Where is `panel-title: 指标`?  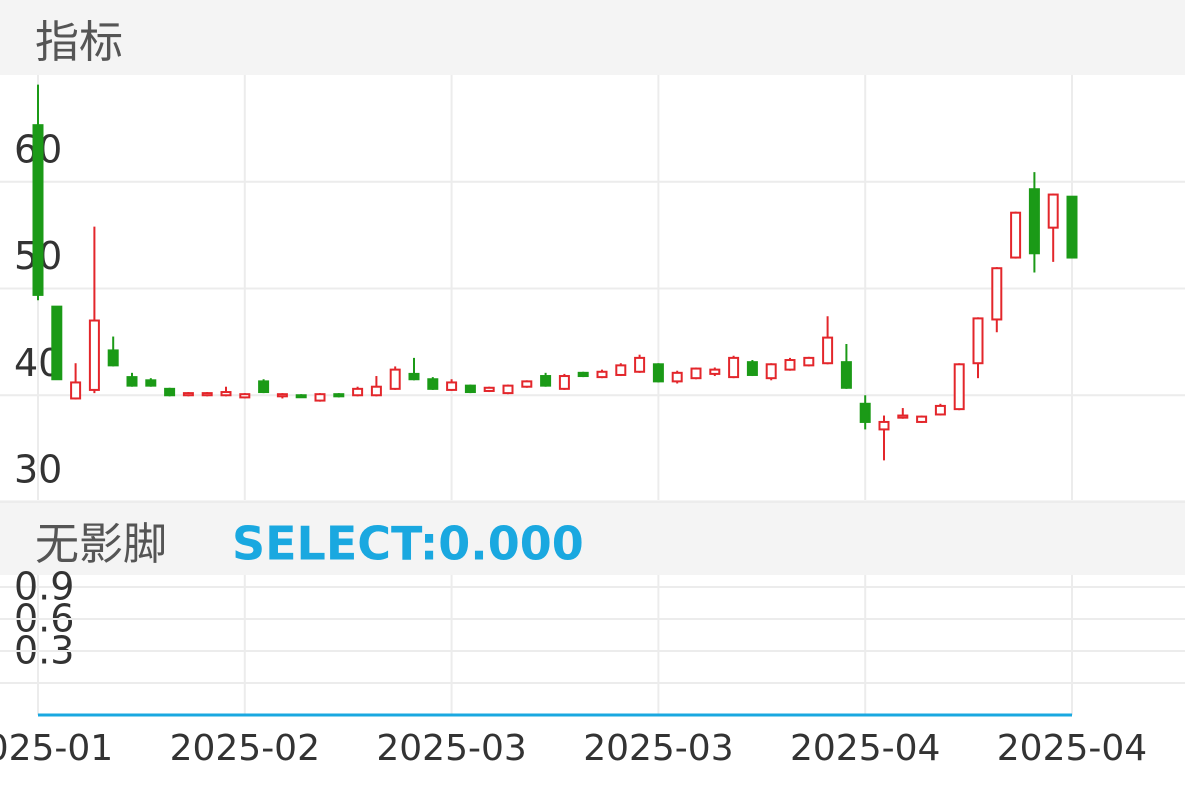
panel-title: 指标 is located at coordinates (79, 42).